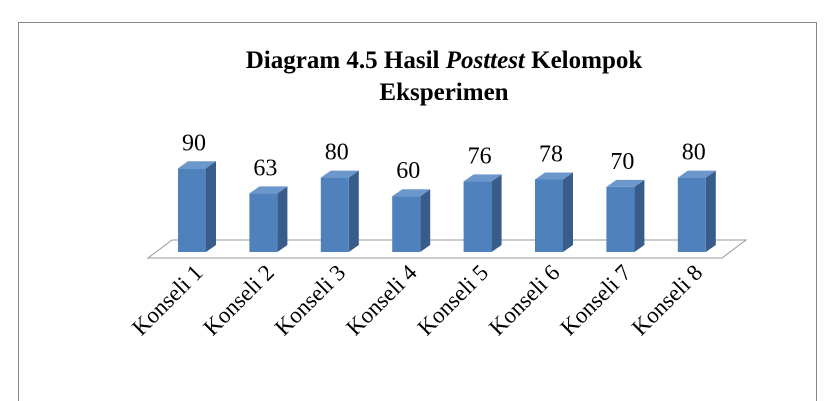  I want to click on title-part: Kelompok, so click(586, 60).